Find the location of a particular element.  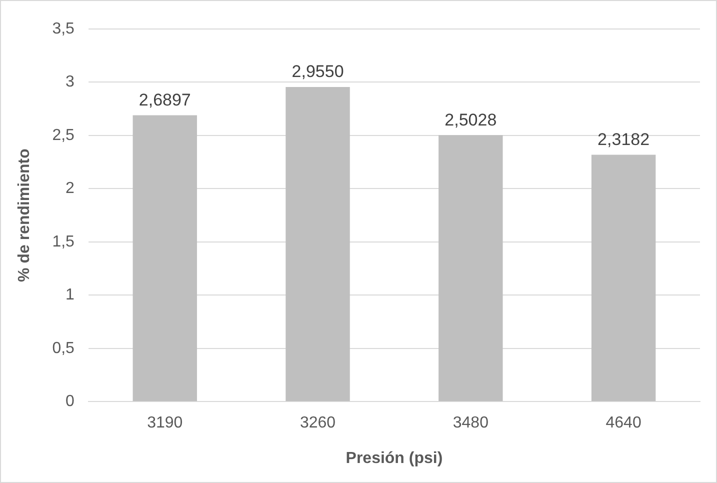

x-tick-label: 3190 is located at coordinates (165, 423).